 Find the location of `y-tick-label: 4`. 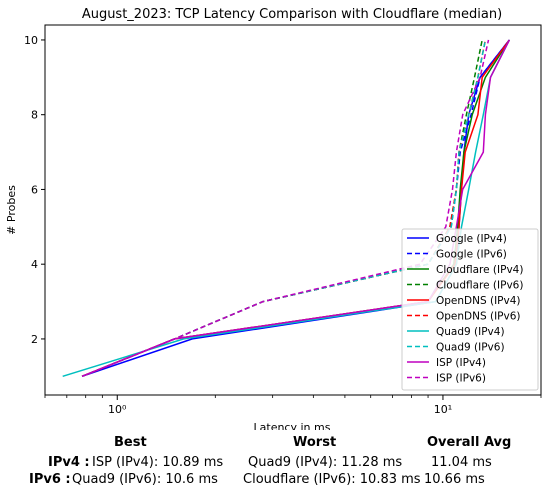

y-tick-label: 4 is located at coordinates (34, 264).